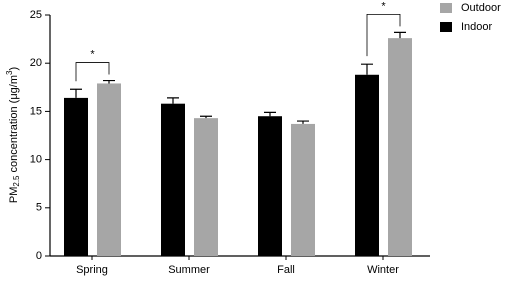  Describe the element at coordinates (36, 111) in the screenshot. I see `y-tick-label: 15` at that location.